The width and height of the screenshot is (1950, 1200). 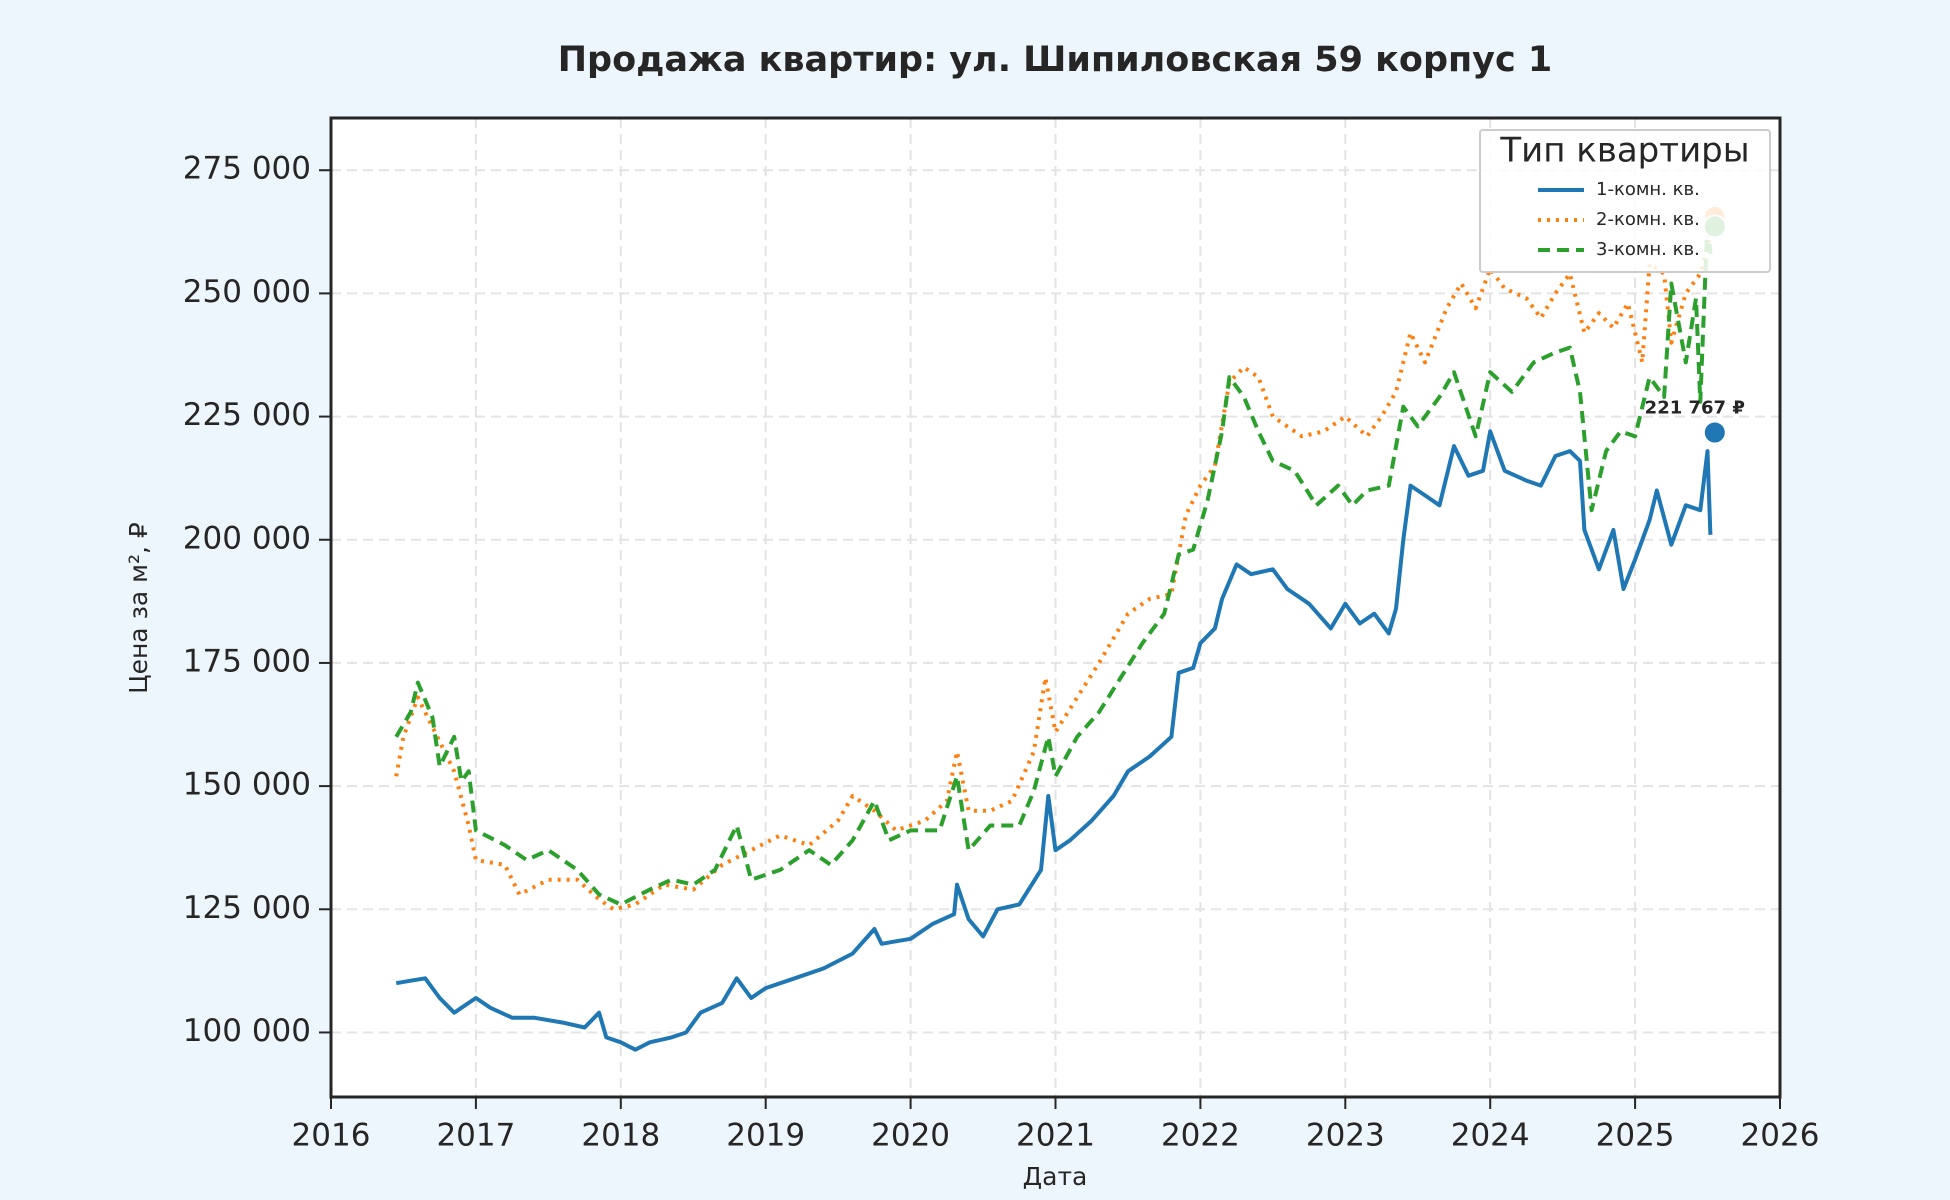 I want to click on y-tick-label: 175 000, so click(x=247, y=661).